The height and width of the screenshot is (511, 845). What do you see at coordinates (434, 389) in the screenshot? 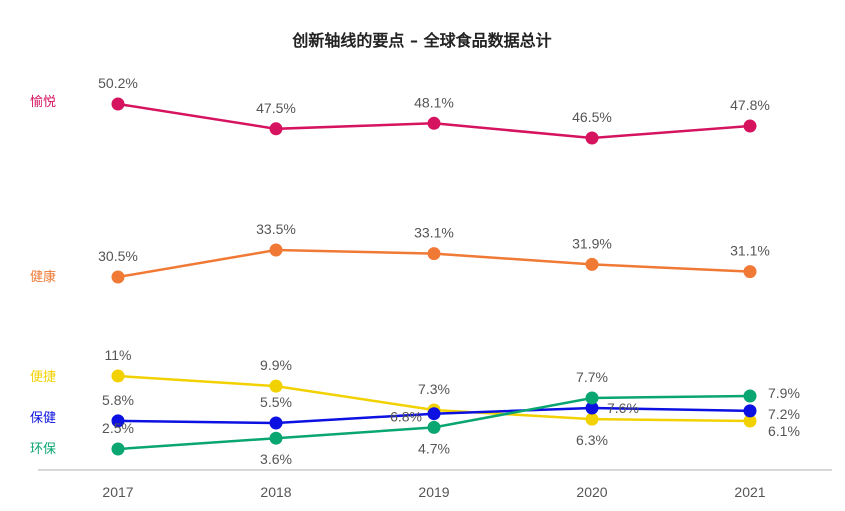
I see `data-label: 7.3%` at bounding box center [434, 389].